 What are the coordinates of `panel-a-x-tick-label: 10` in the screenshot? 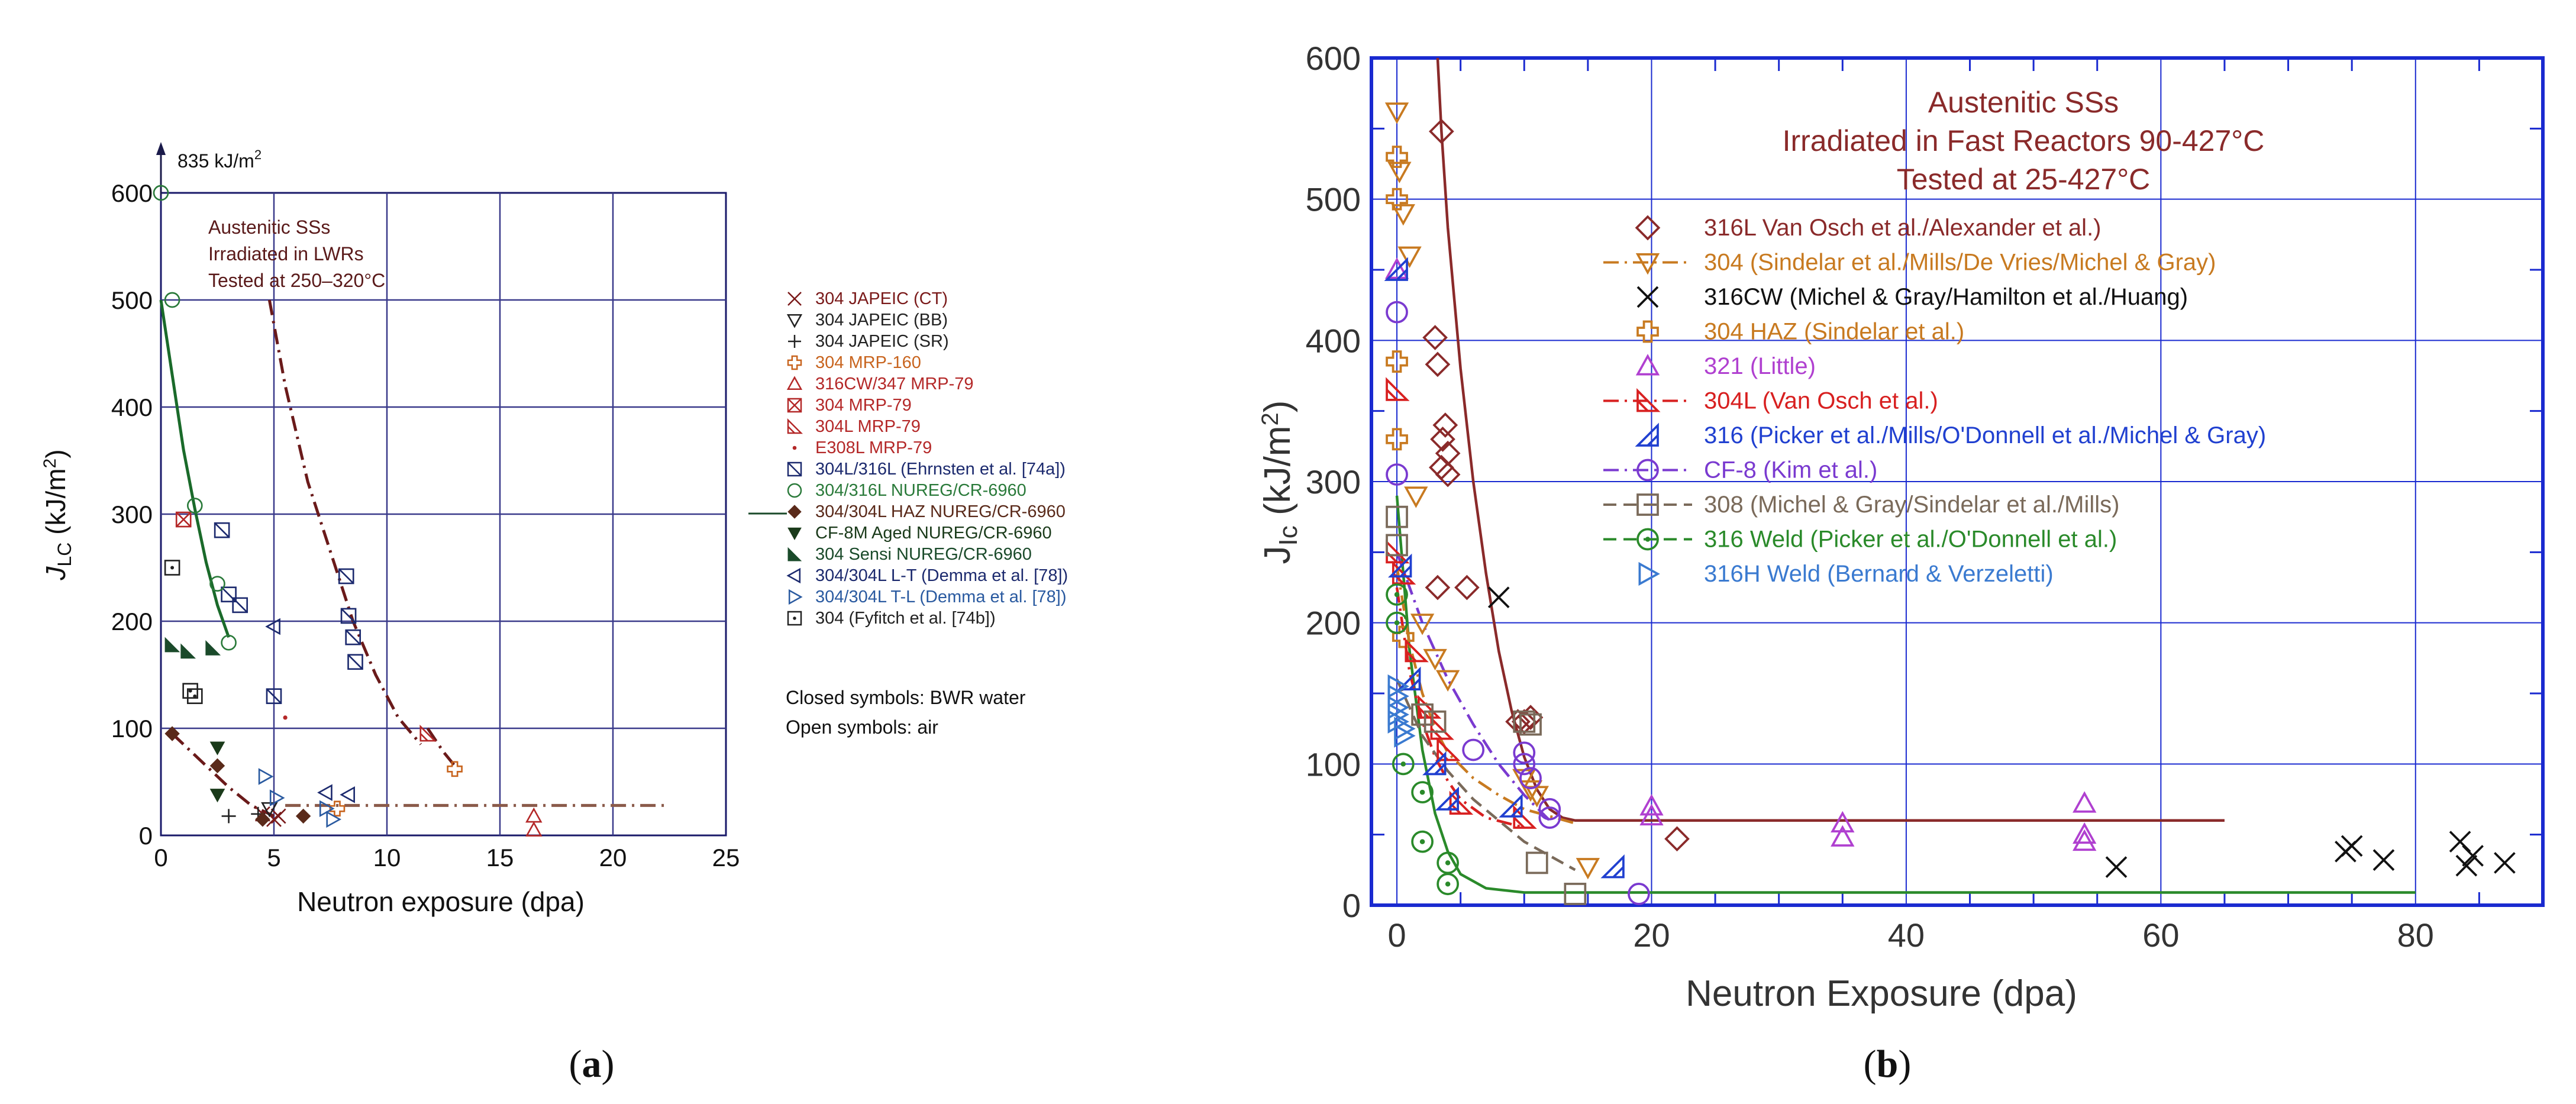 It's located at (387, 857).